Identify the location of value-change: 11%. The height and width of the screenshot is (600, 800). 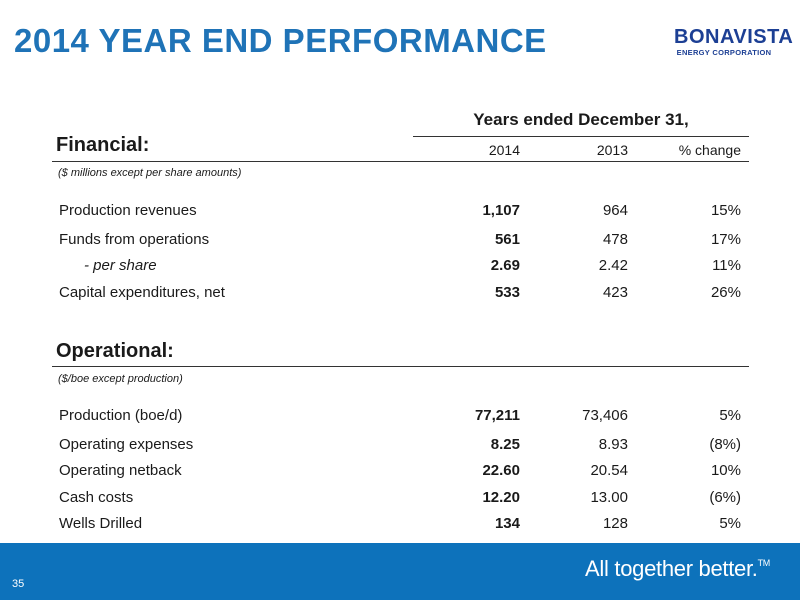
(726, 265).